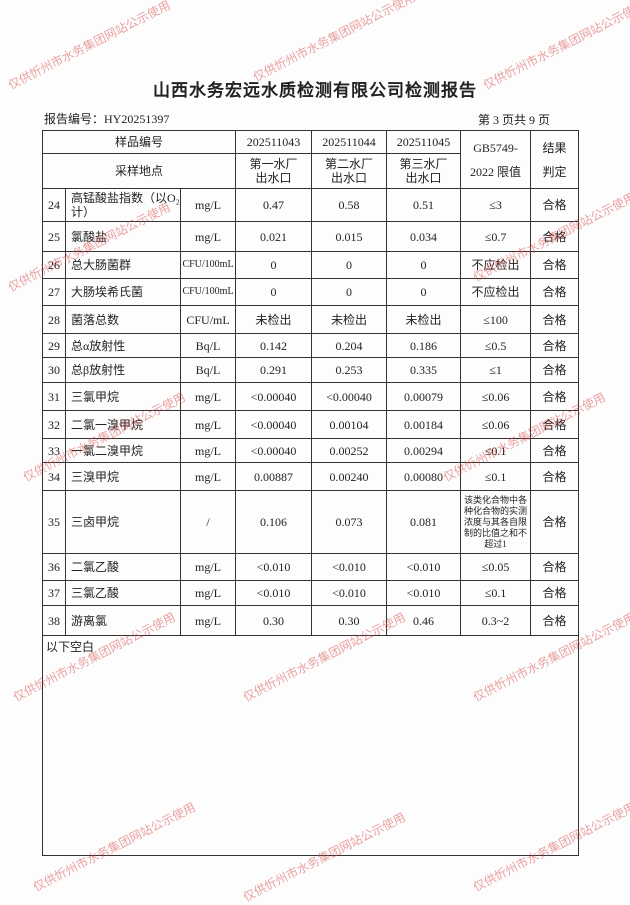  What do you see at coordinates (424, 236) in the screenshot?
I see `value: 0.034` at bounding box center [424, 236].